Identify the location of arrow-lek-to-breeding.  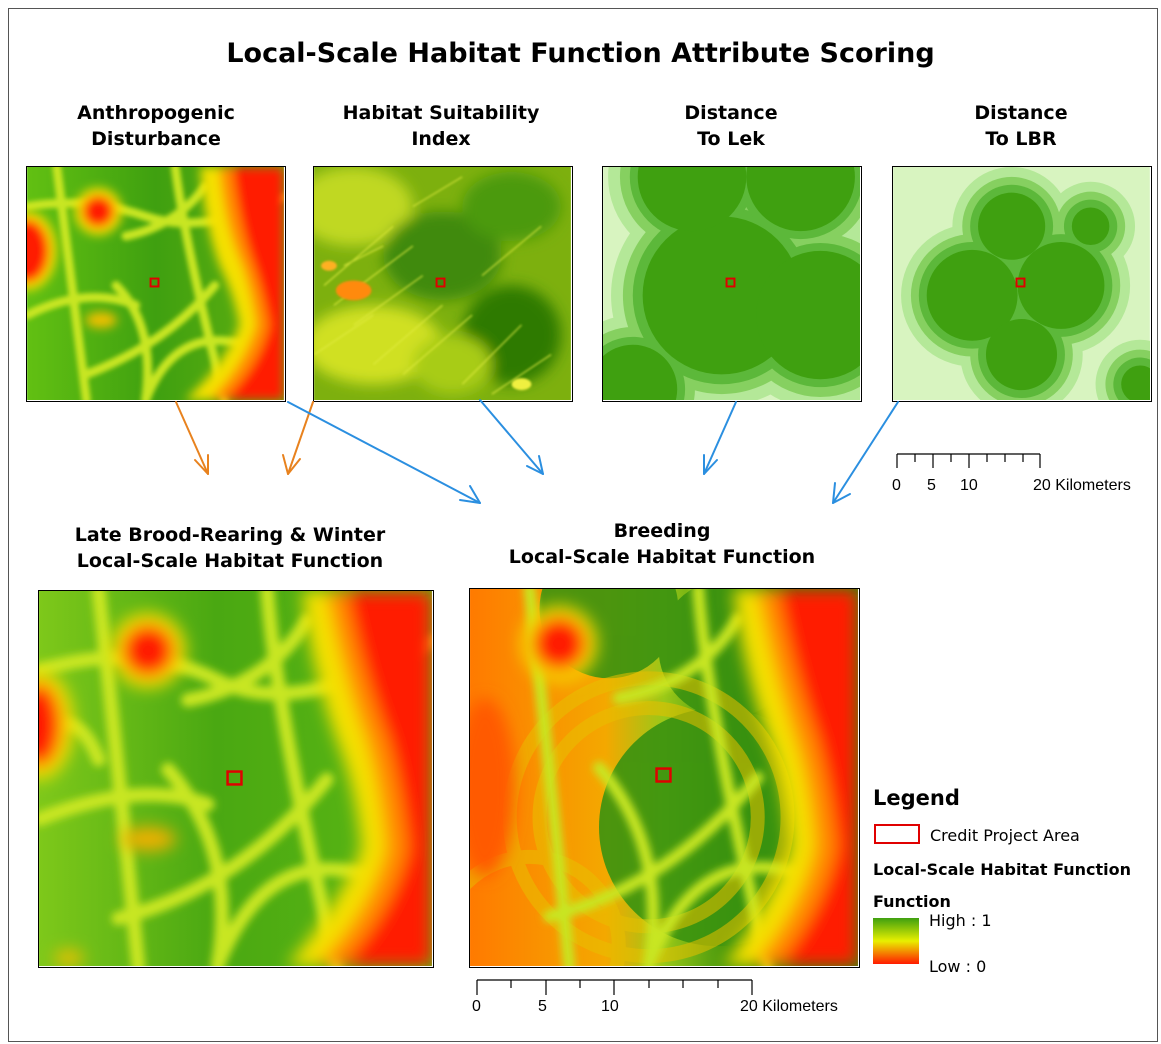
(720, 438).